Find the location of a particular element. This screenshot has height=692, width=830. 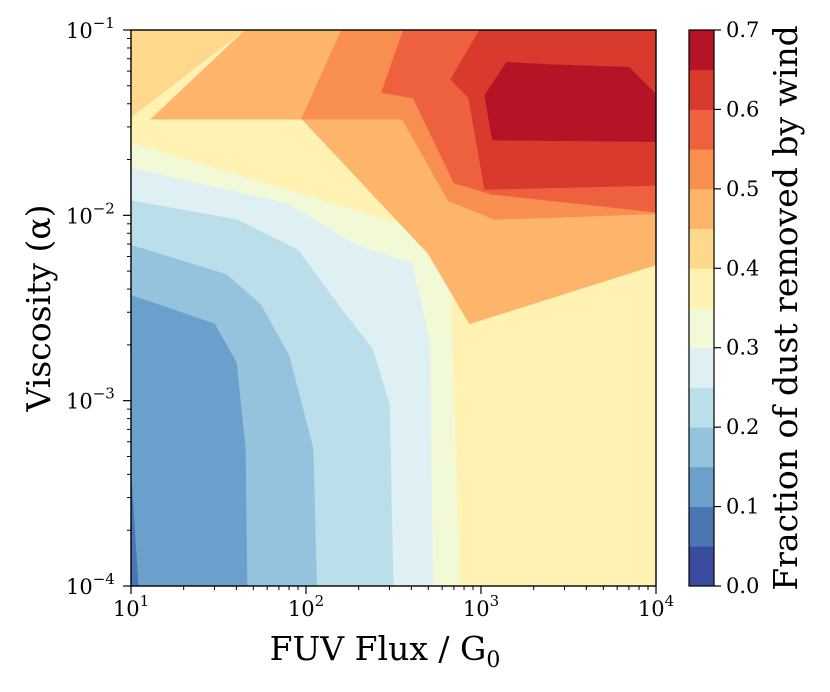

colorbar-tick-label: 0.7 is located at coordinates (742, 30).